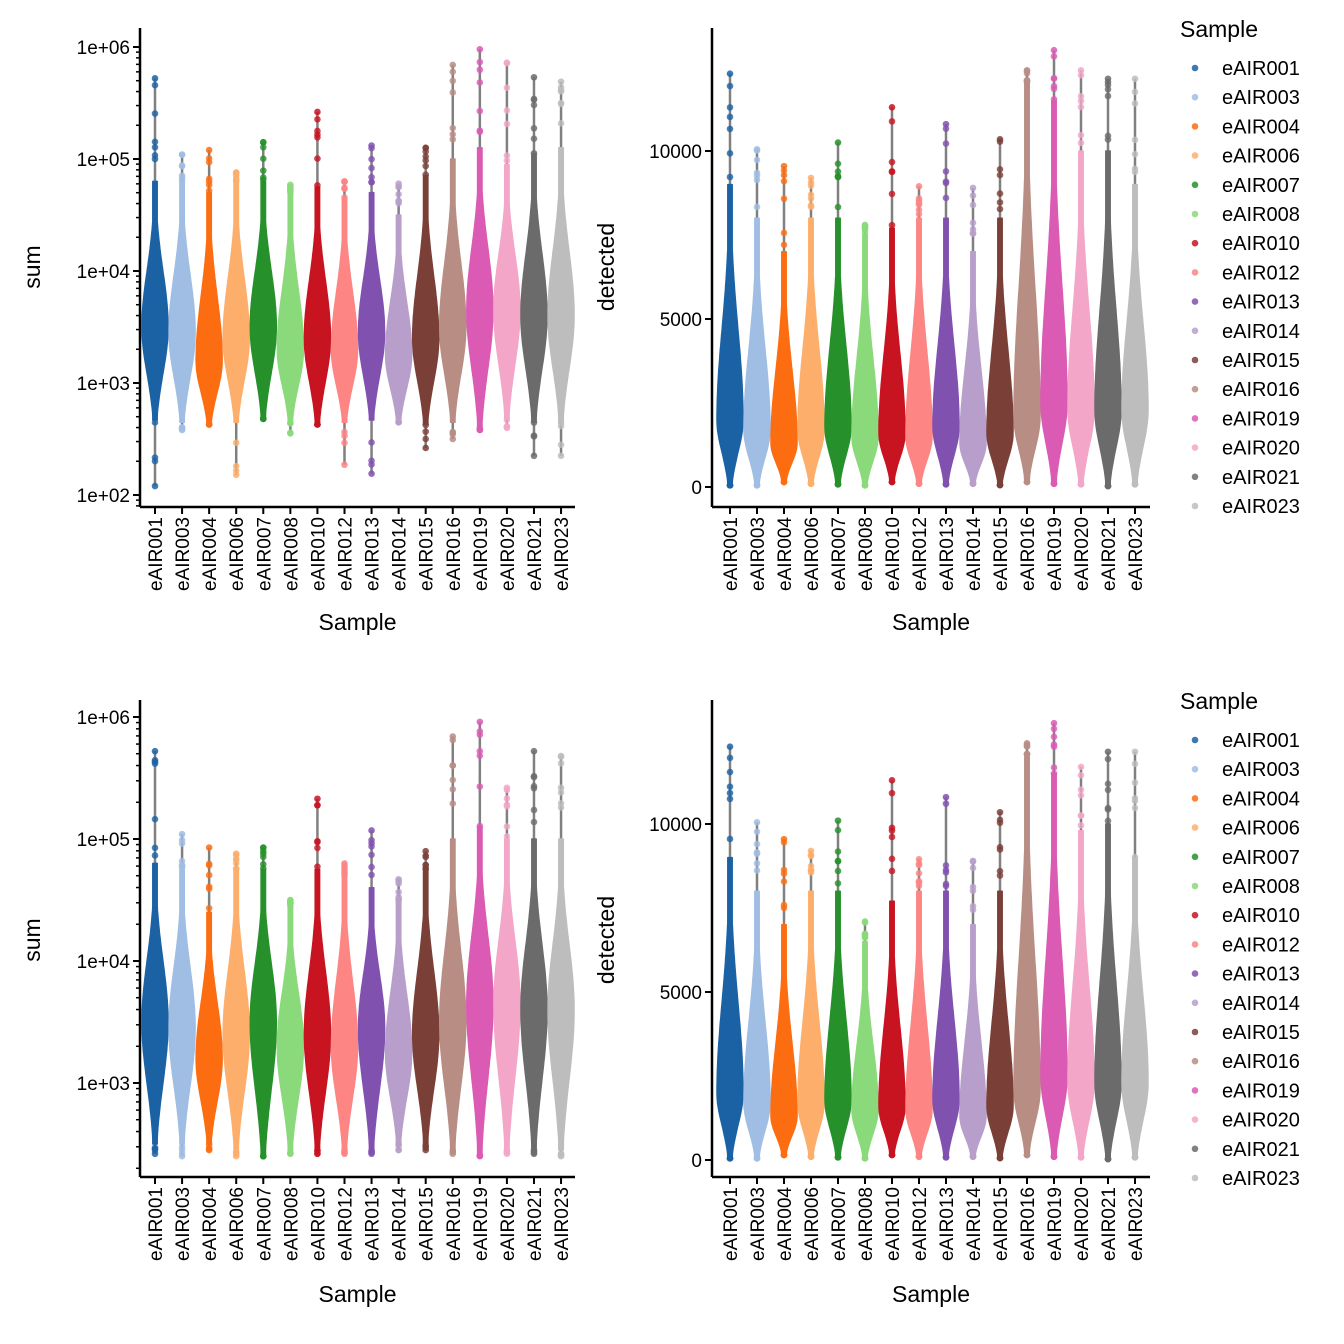 Image resolution: width=1344 pixels, height=1344 pixels. I want to click on legend-item-eAIR012: eAIR012, so click(1245, 945).